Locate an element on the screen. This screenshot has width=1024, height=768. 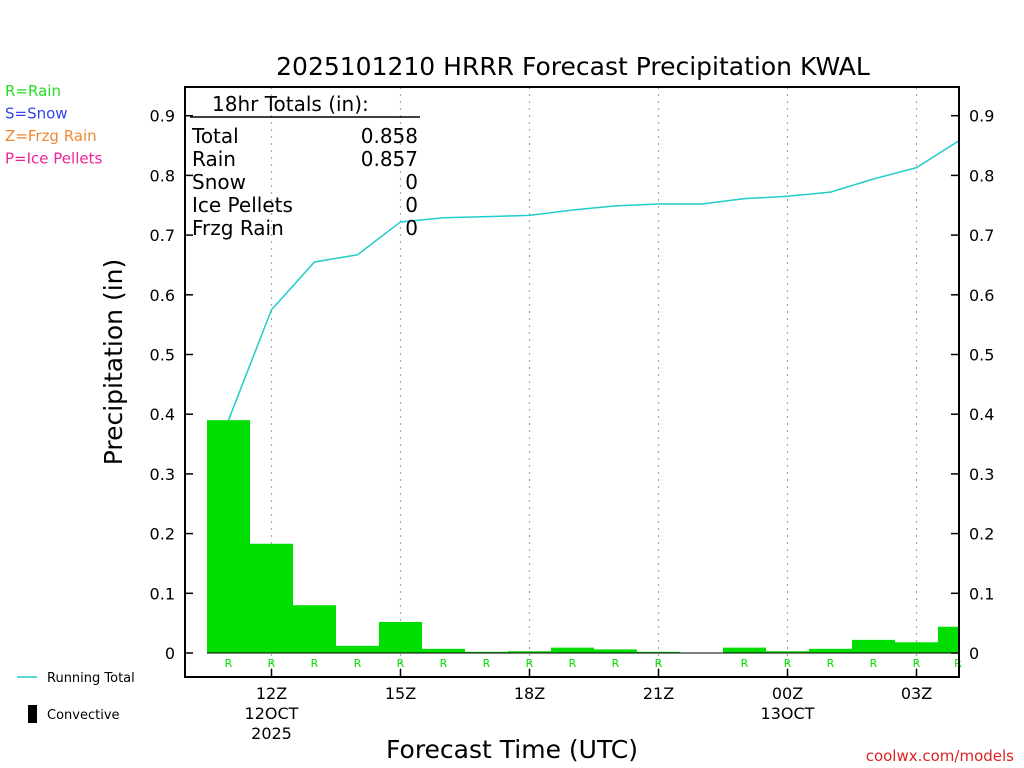
y-tick-label-right-0: 0 is located at coordinates (974, 653).